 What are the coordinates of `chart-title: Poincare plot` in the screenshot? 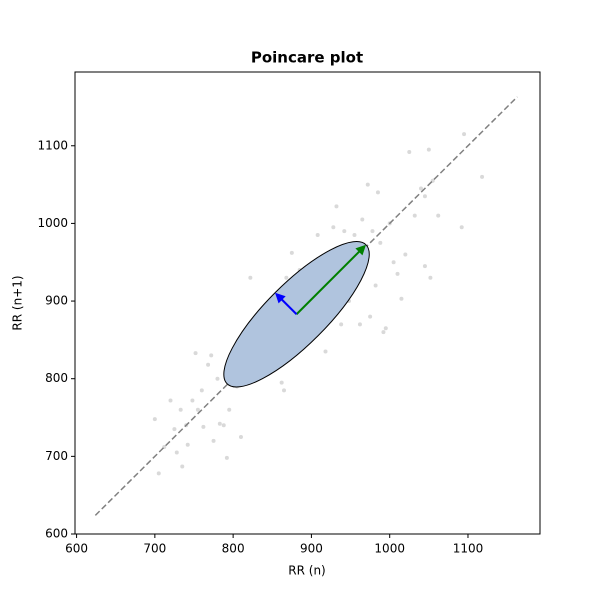 It's located at (307, 58).